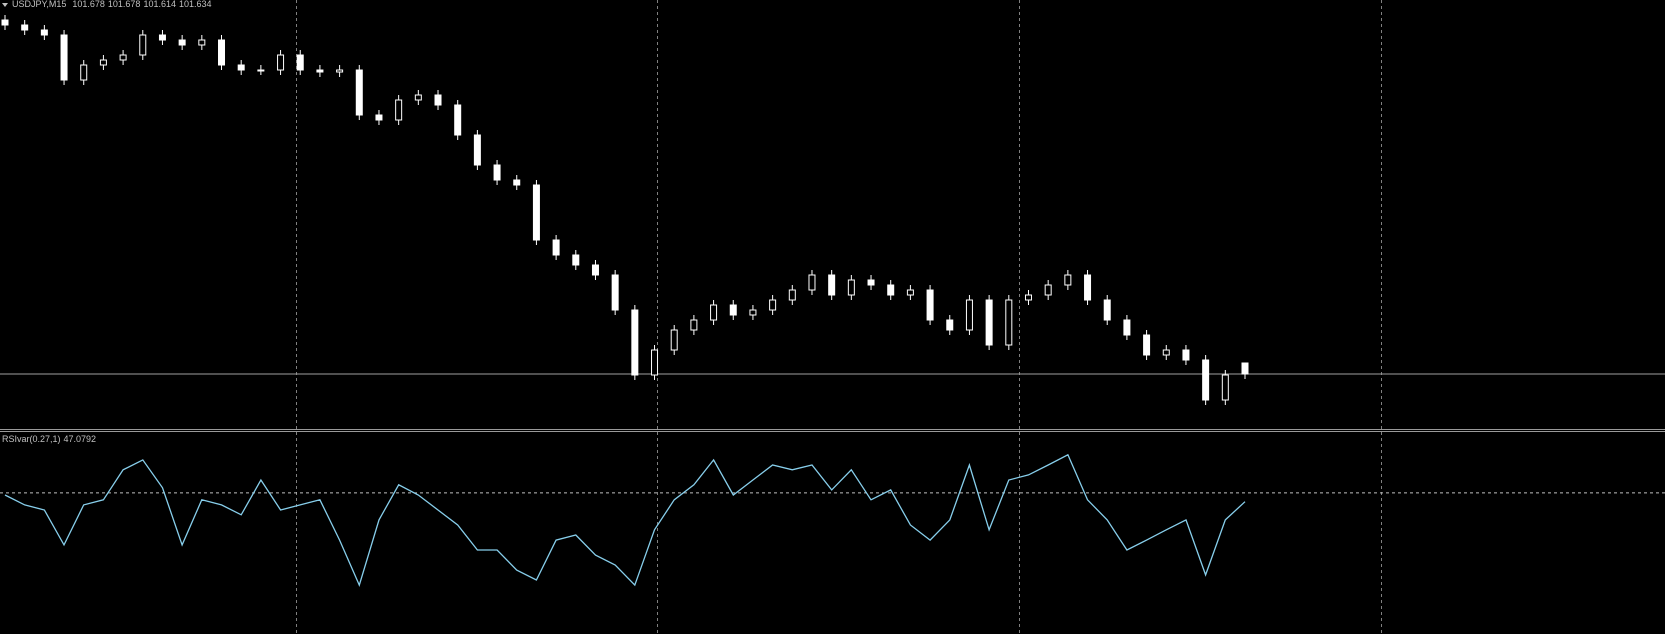  What do you see at coordinates (5, 5) in the screenshot?
I see `collapse-arrow` at bounding box center [5, 5].